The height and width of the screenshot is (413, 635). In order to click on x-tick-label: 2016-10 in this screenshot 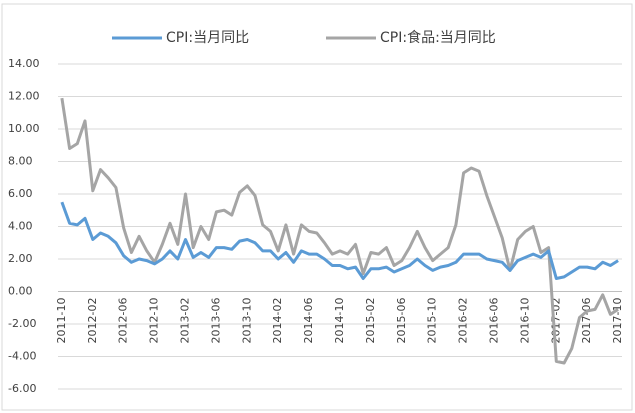, I will do `click(524, 321)`.